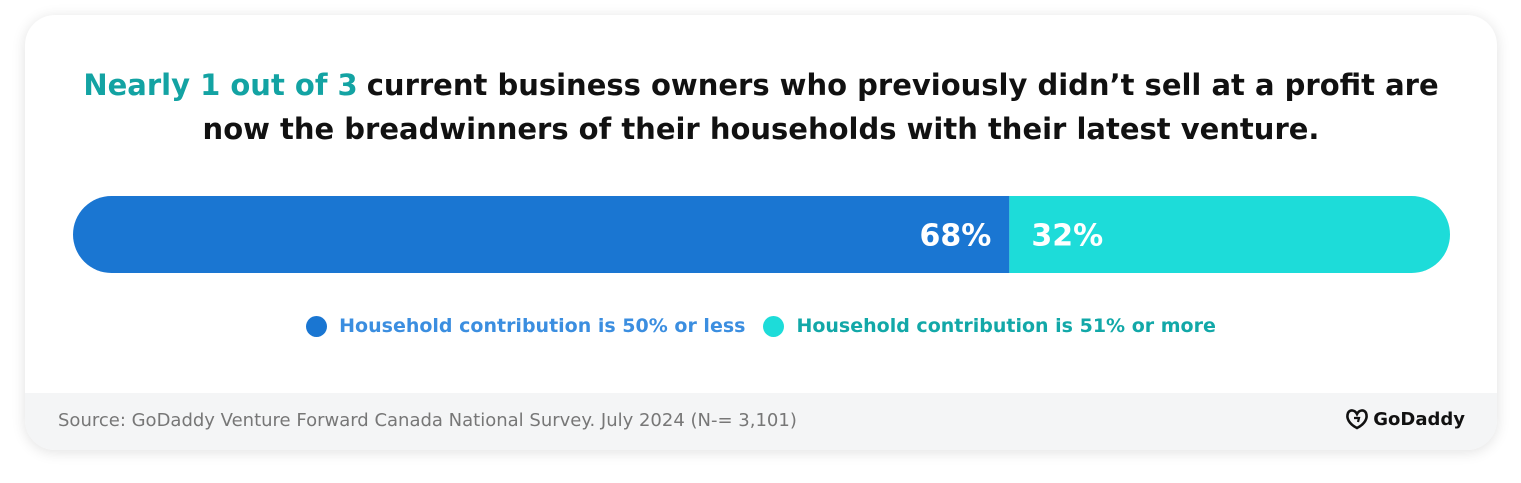 This screenshot has width=1521, height=483. What do you see at coordinates (220, 85) in the screenshot?
I see `title-highlight: Nearly 1 out of 3` at bounding box center [220, 85].